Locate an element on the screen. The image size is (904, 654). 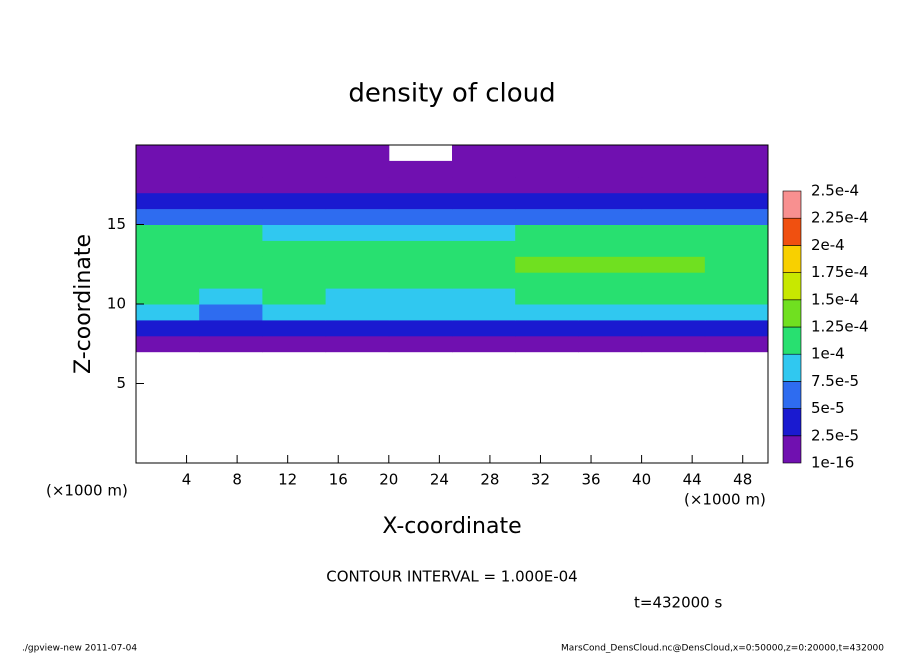
x-tick-label: 8 is located at coordinates (237, 480).